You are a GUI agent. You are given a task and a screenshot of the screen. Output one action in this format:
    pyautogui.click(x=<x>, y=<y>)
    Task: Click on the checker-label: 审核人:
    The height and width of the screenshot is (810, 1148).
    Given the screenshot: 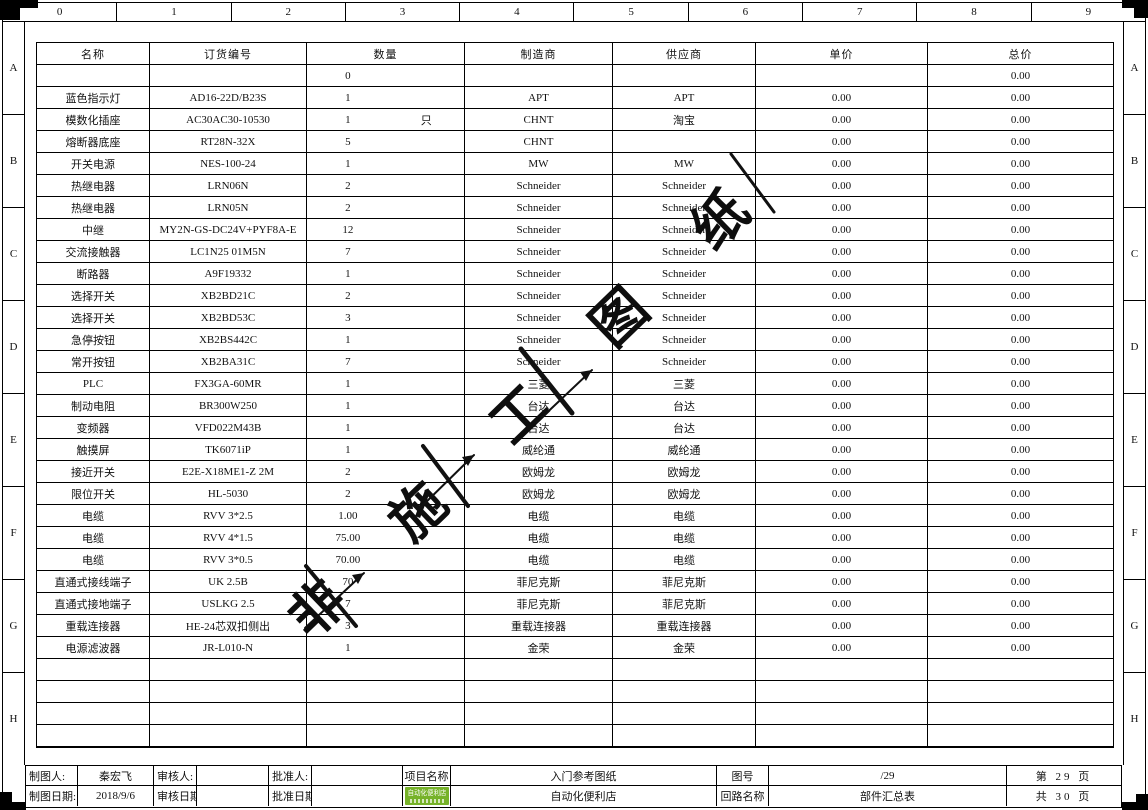 What is the action you would take?
    pyautogui.click(x=175, y=776)
    